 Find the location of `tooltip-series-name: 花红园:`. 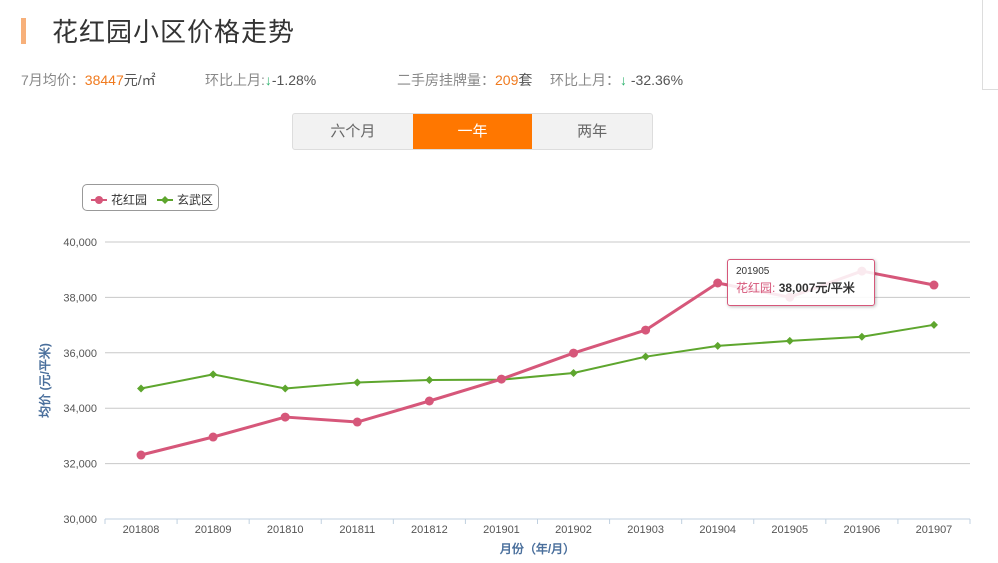

tooltip-series-name: 花红园: is located at coordinates (756, 288).